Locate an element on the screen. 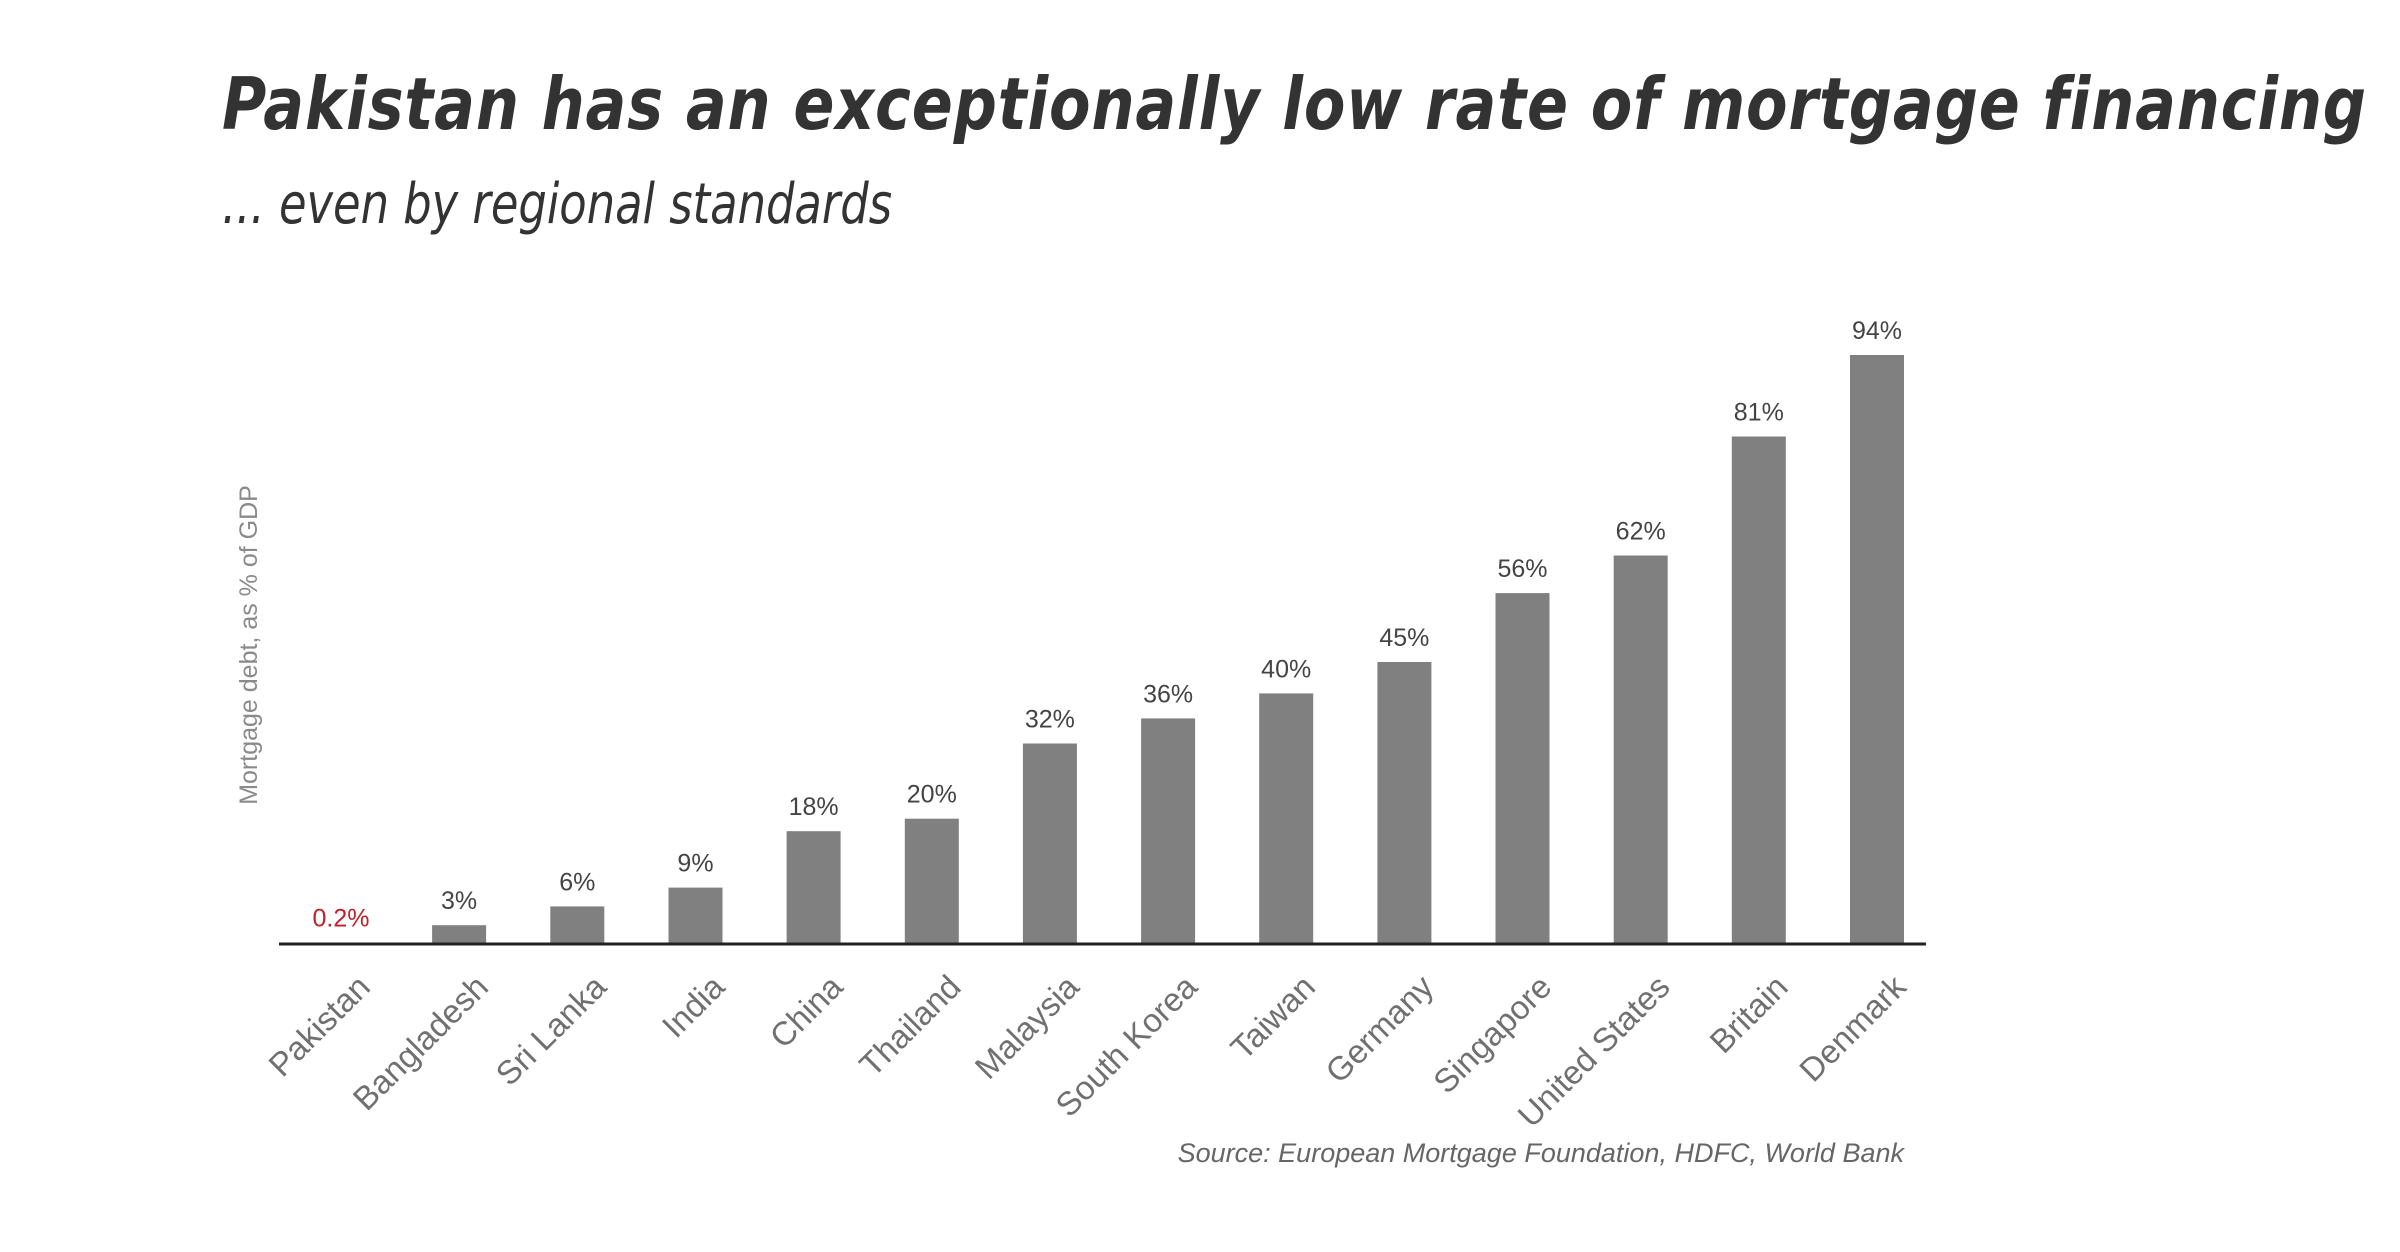 This screenshot has height=1252, width=2400. category-label-britain: Britain is located at coordinates (1748, 1014).